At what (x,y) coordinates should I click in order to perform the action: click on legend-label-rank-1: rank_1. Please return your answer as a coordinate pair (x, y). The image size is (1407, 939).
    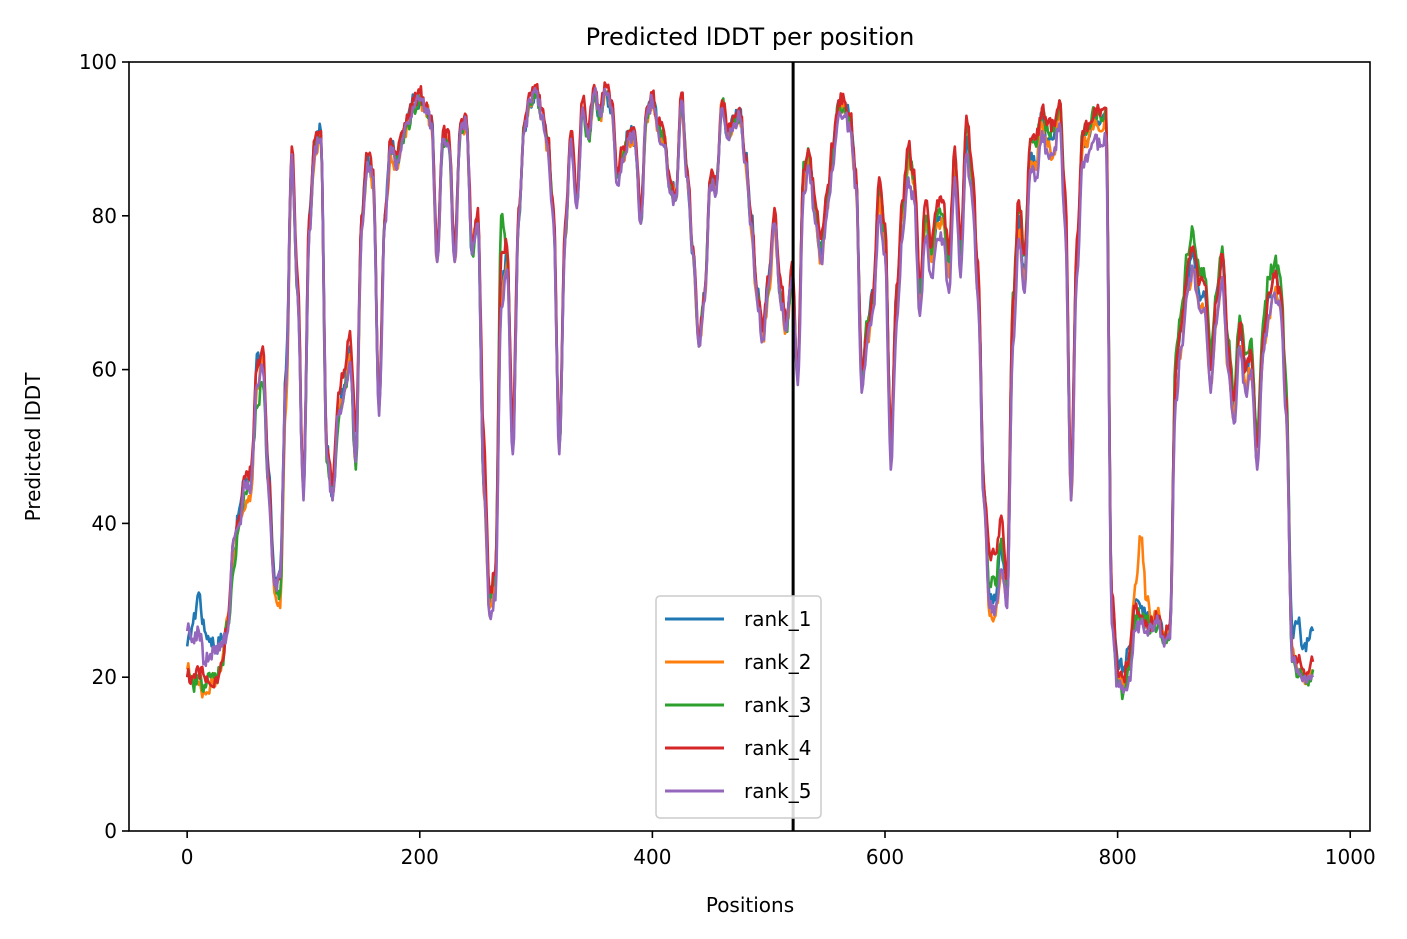
    Looking at the image, I should click on (777, 619).